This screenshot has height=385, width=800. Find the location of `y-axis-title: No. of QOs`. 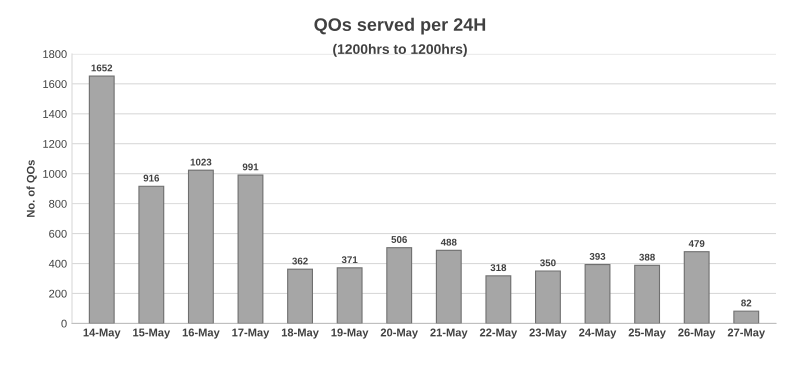

y-axis-title: No. of QOs is located at coordinates (31, 188).